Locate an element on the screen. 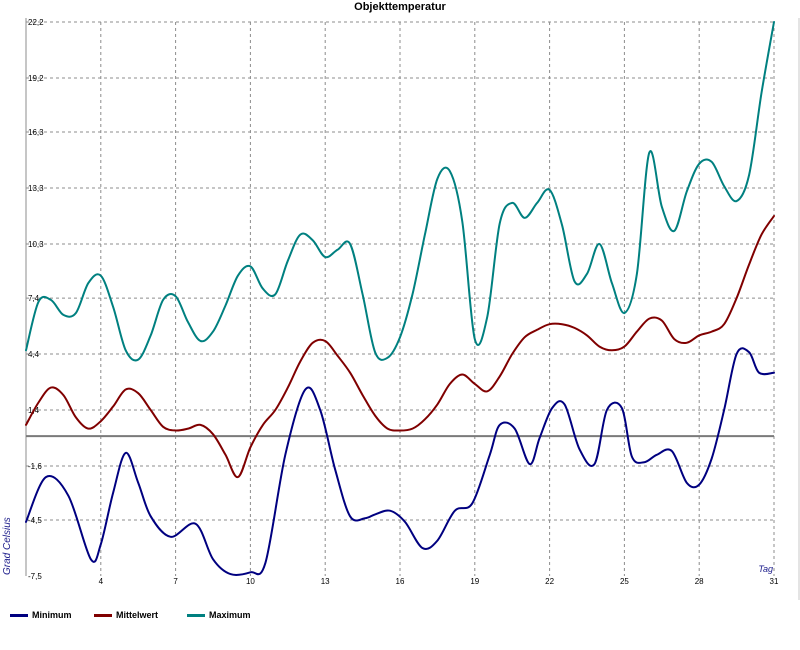 Image resolution: width=800 pixels, height=650 pixels. legend-item-minimum: Minimum is located at coordinates (52, 615).